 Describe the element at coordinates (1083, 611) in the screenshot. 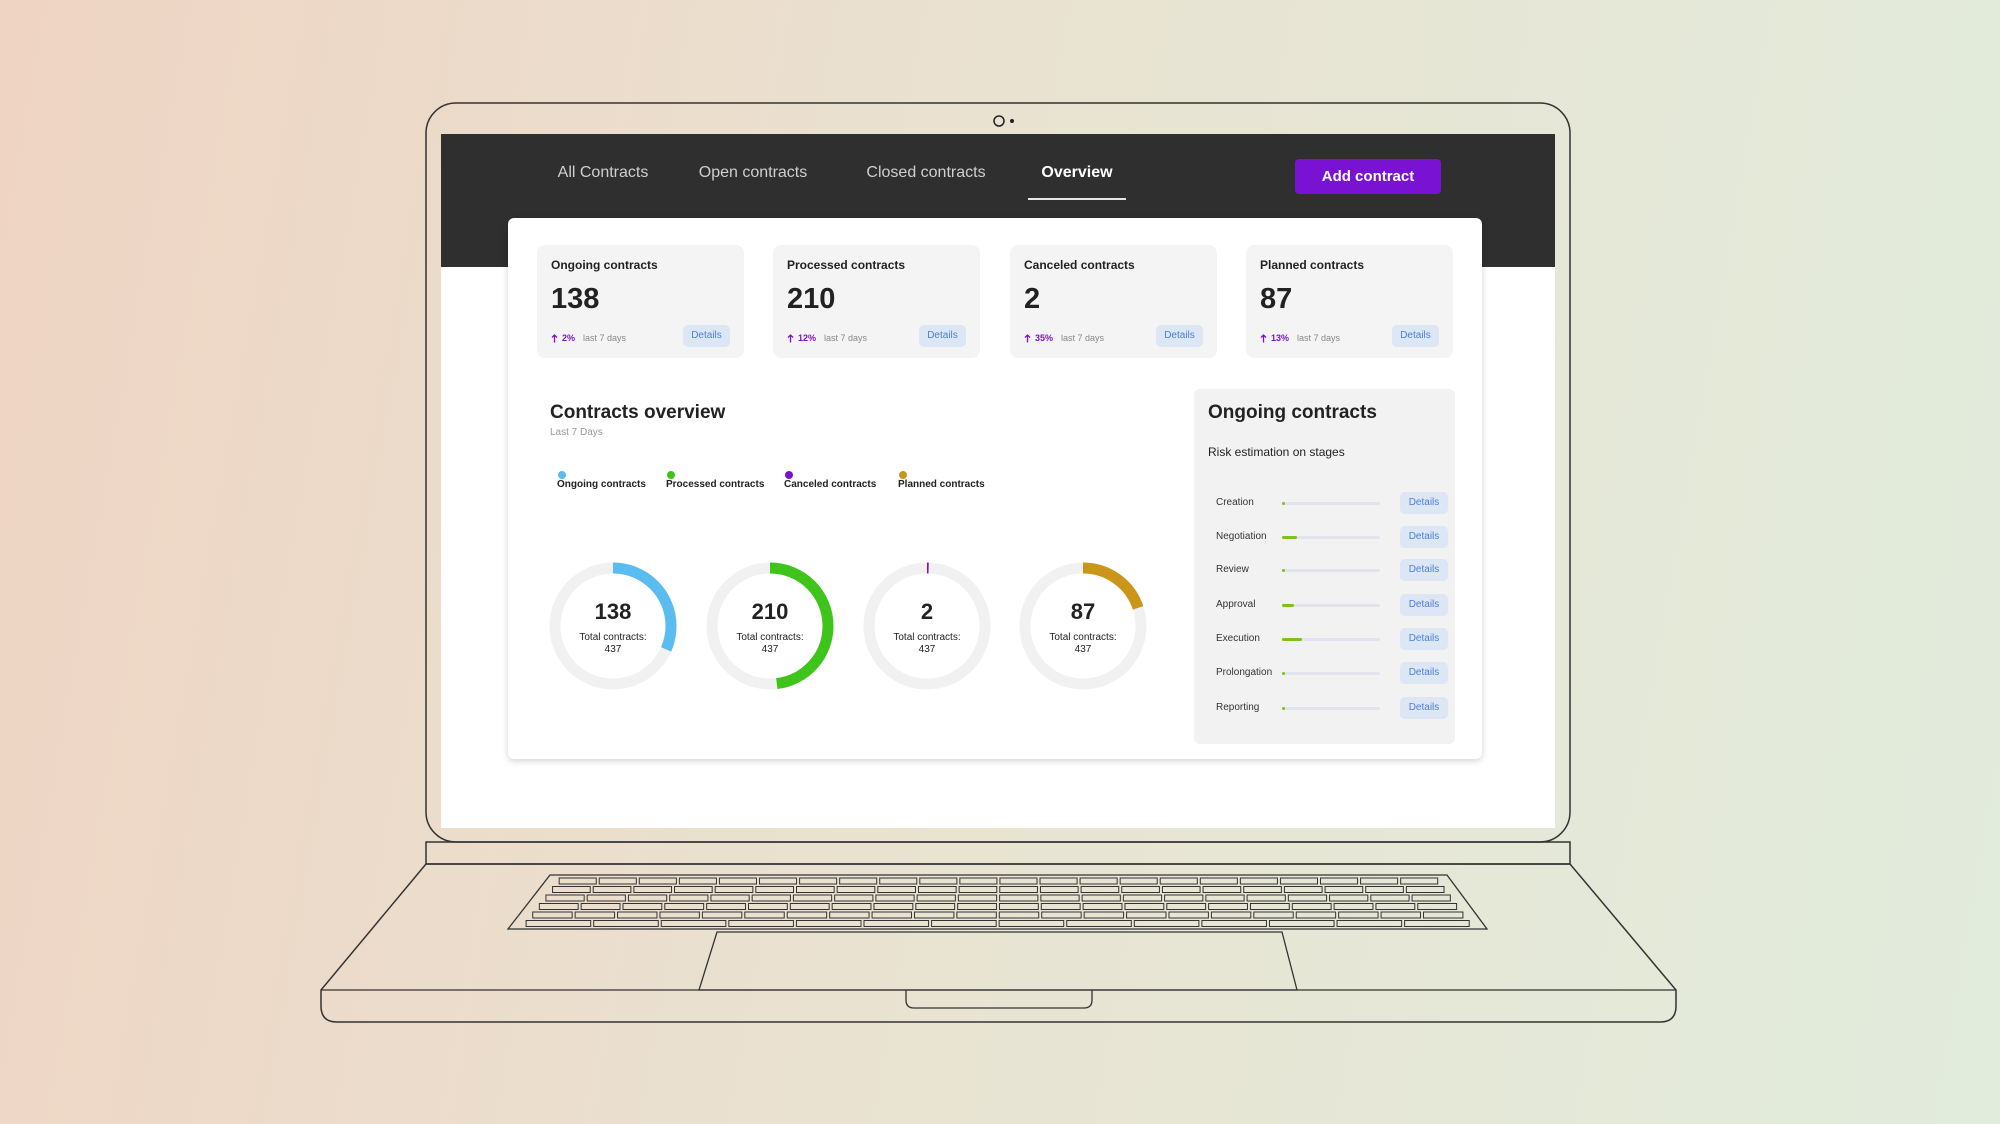

I see `donut-value: 87` at that location.